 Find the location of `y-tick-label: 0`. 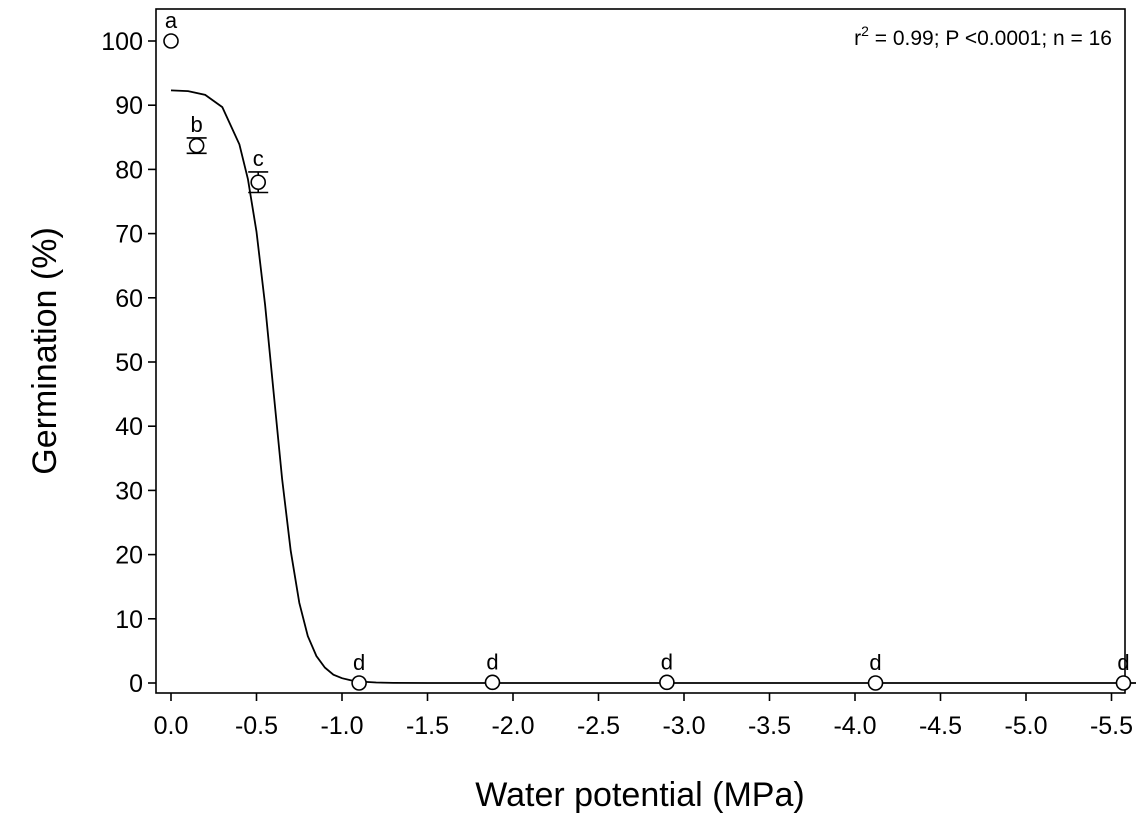

y-tick-label: 0 is located at coordinates (136, 684).